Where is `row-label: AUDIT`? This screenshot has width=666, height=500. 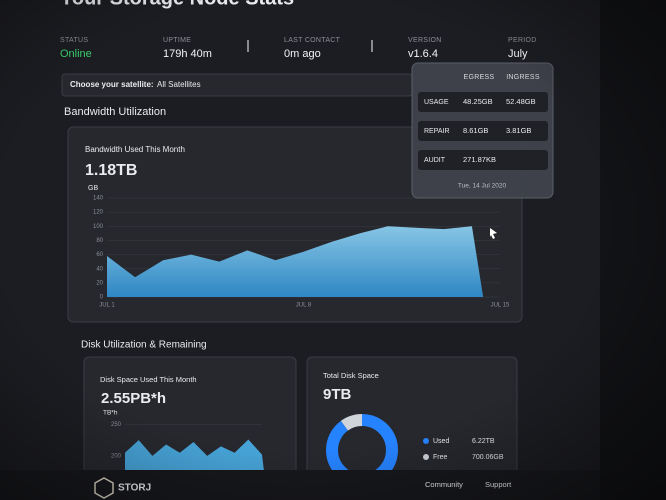 row-label: AUDIT is located at coordinates (435, 160).